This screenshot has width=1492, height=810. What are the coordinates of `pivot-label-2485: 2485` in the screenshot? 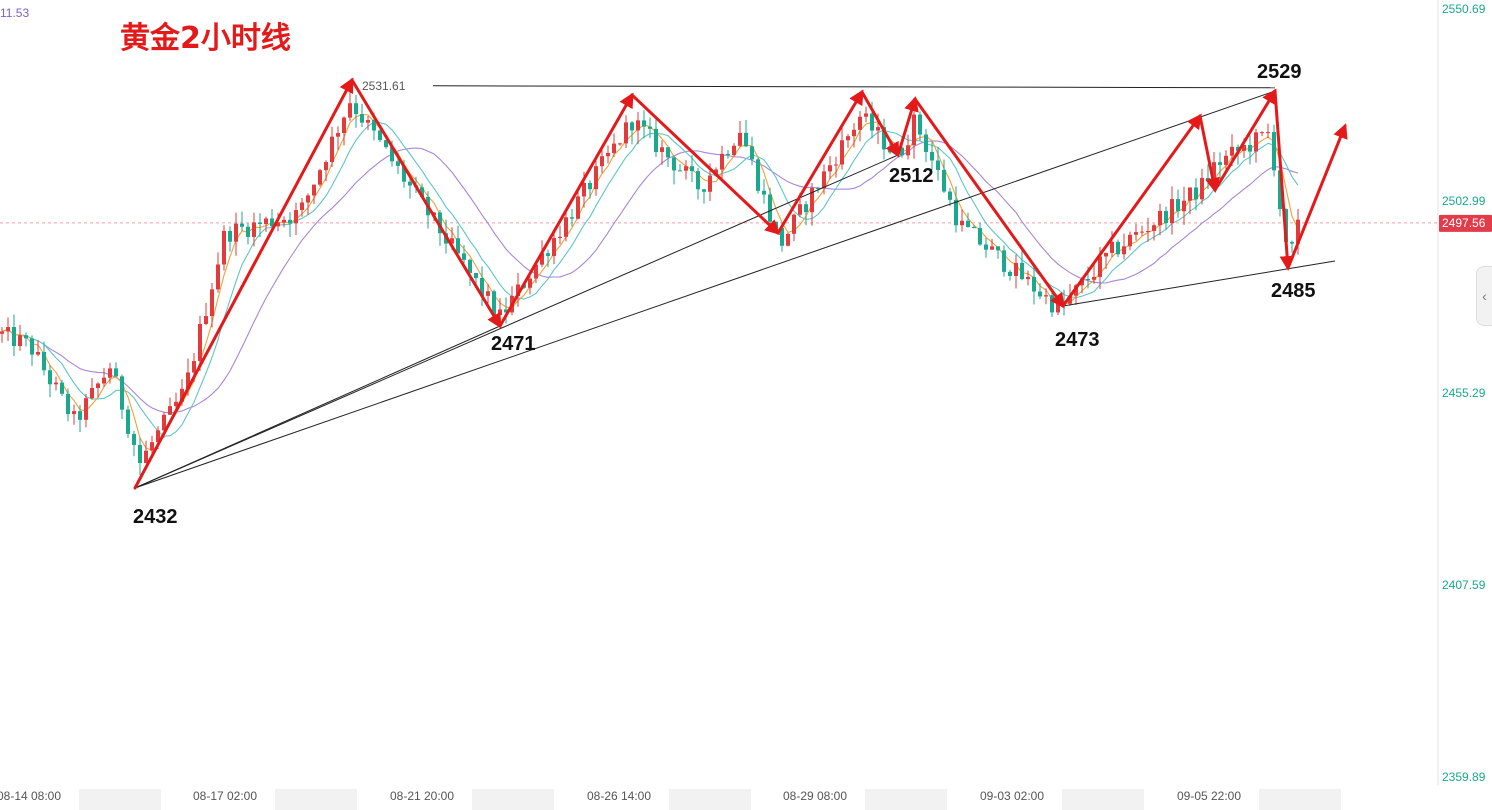 It's located at (1293, 291).